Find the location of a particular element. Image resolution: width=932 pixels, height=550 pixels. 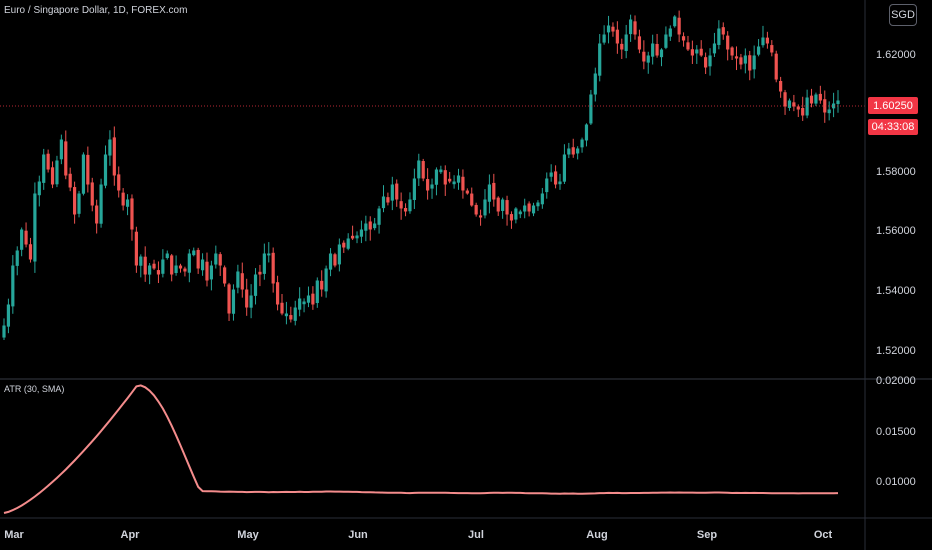

atr-tick-label: 0.02000 is located at coordinates (896, 381).